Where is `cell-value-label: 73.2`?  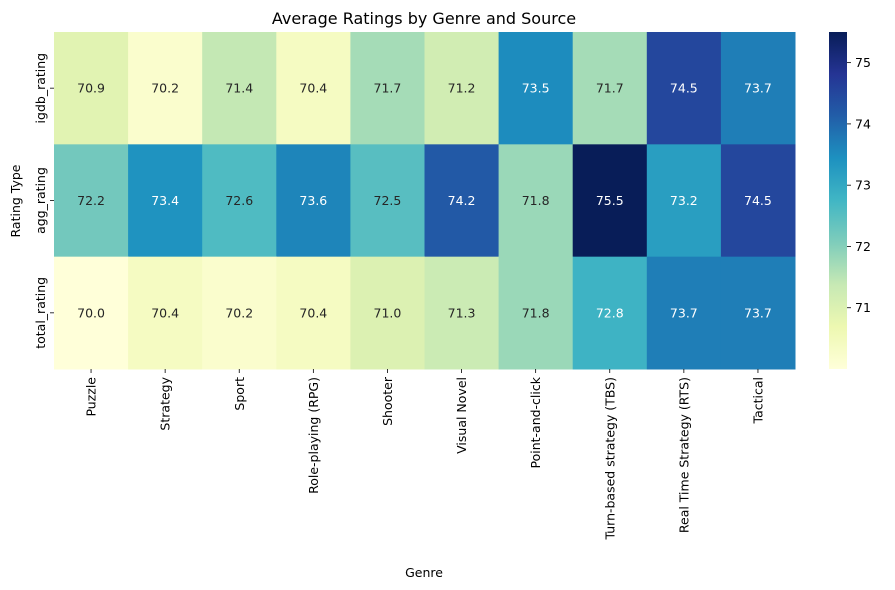 cell-value-label: 73.2 is located at coordinates (684, 200).